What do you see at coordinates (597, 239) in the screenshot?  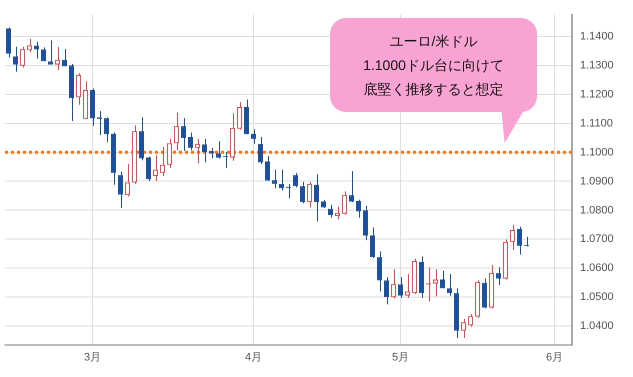 I see `y-tick-label: 1.0700` at bounding box center [597, 239].